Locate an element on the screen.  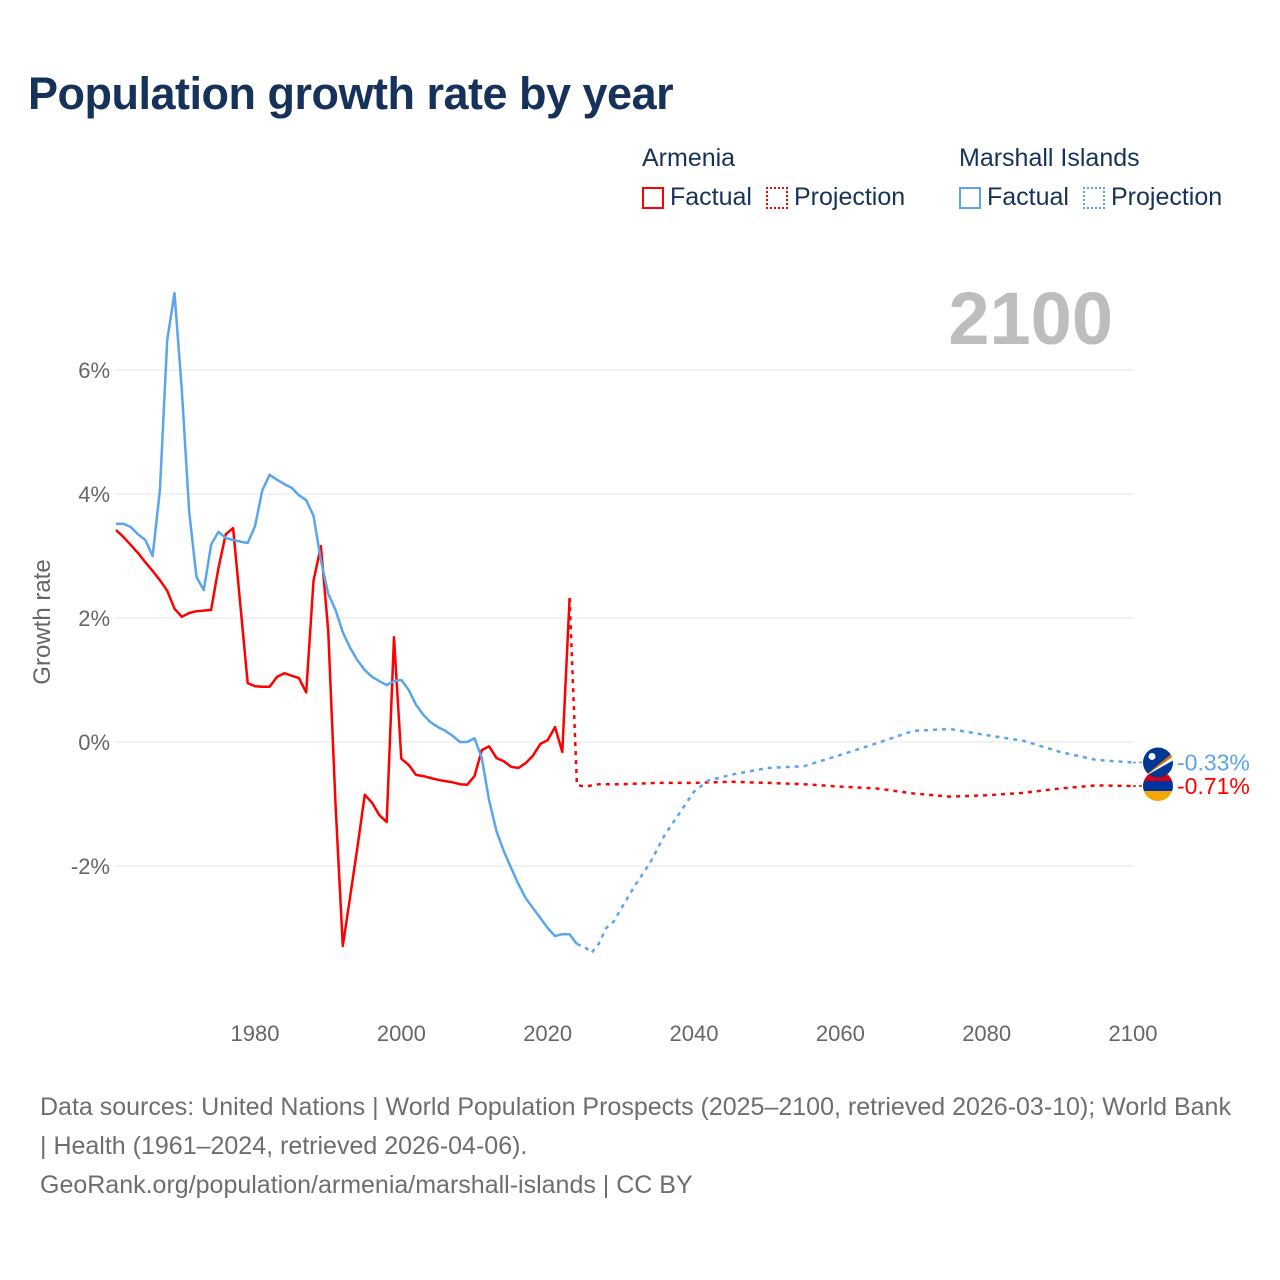
flag-body is located at coordinates (1158, 762).